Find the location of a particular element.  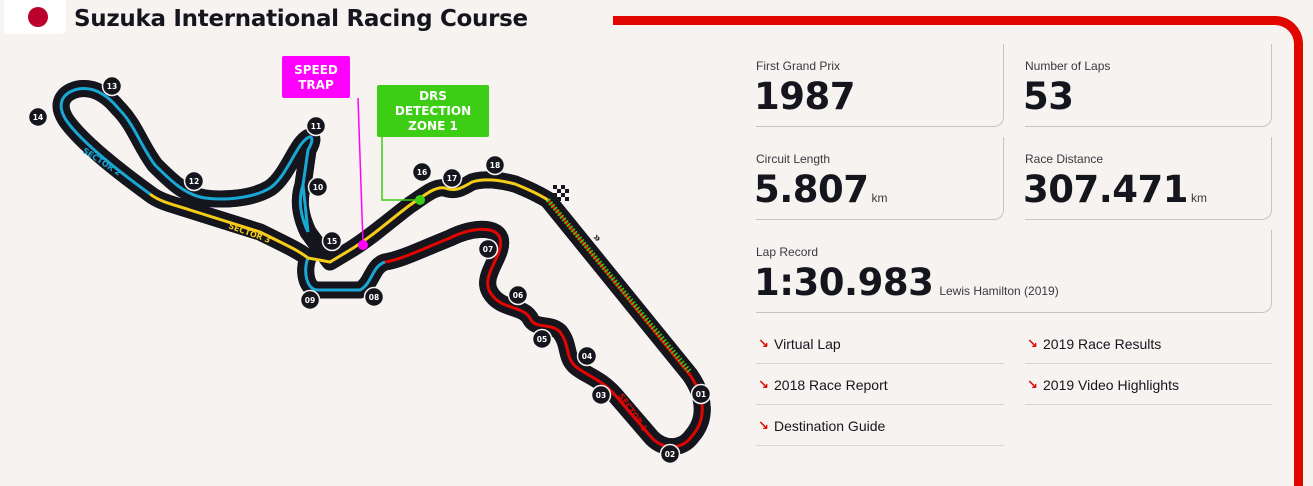

turn-marker: 06 is located at coordinates (518, 295).